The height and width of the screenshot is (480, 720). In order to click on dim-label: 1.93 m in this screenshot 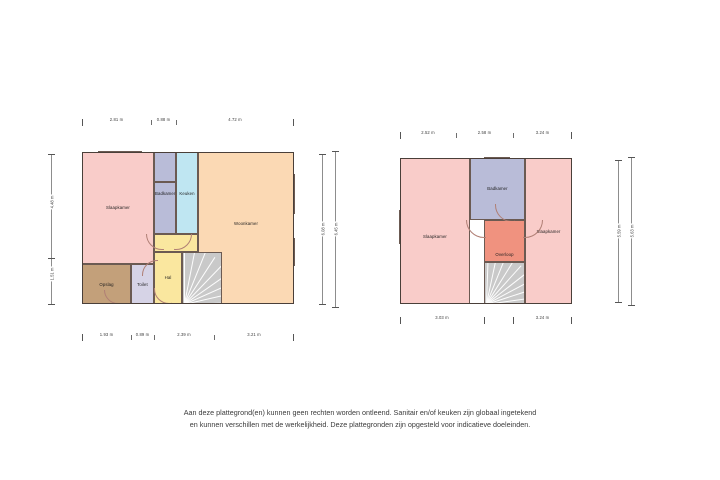, I will do `click(106, 335)`.